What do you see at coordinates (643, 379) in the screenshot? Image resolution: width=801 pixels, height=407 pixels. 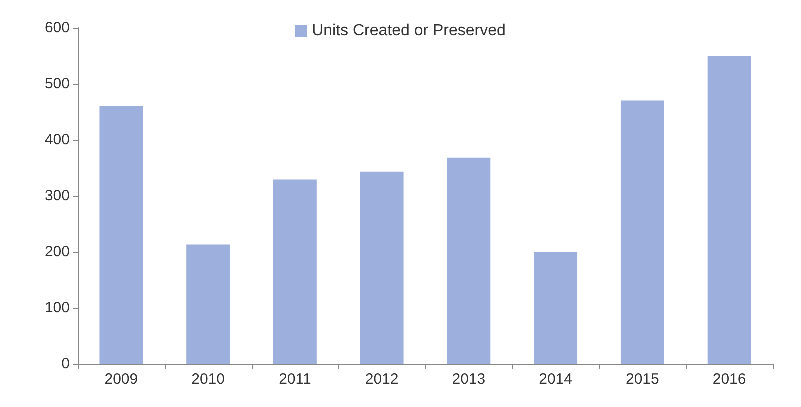 I see `x-tick-label: 2015` at bounding box center [643, 379].